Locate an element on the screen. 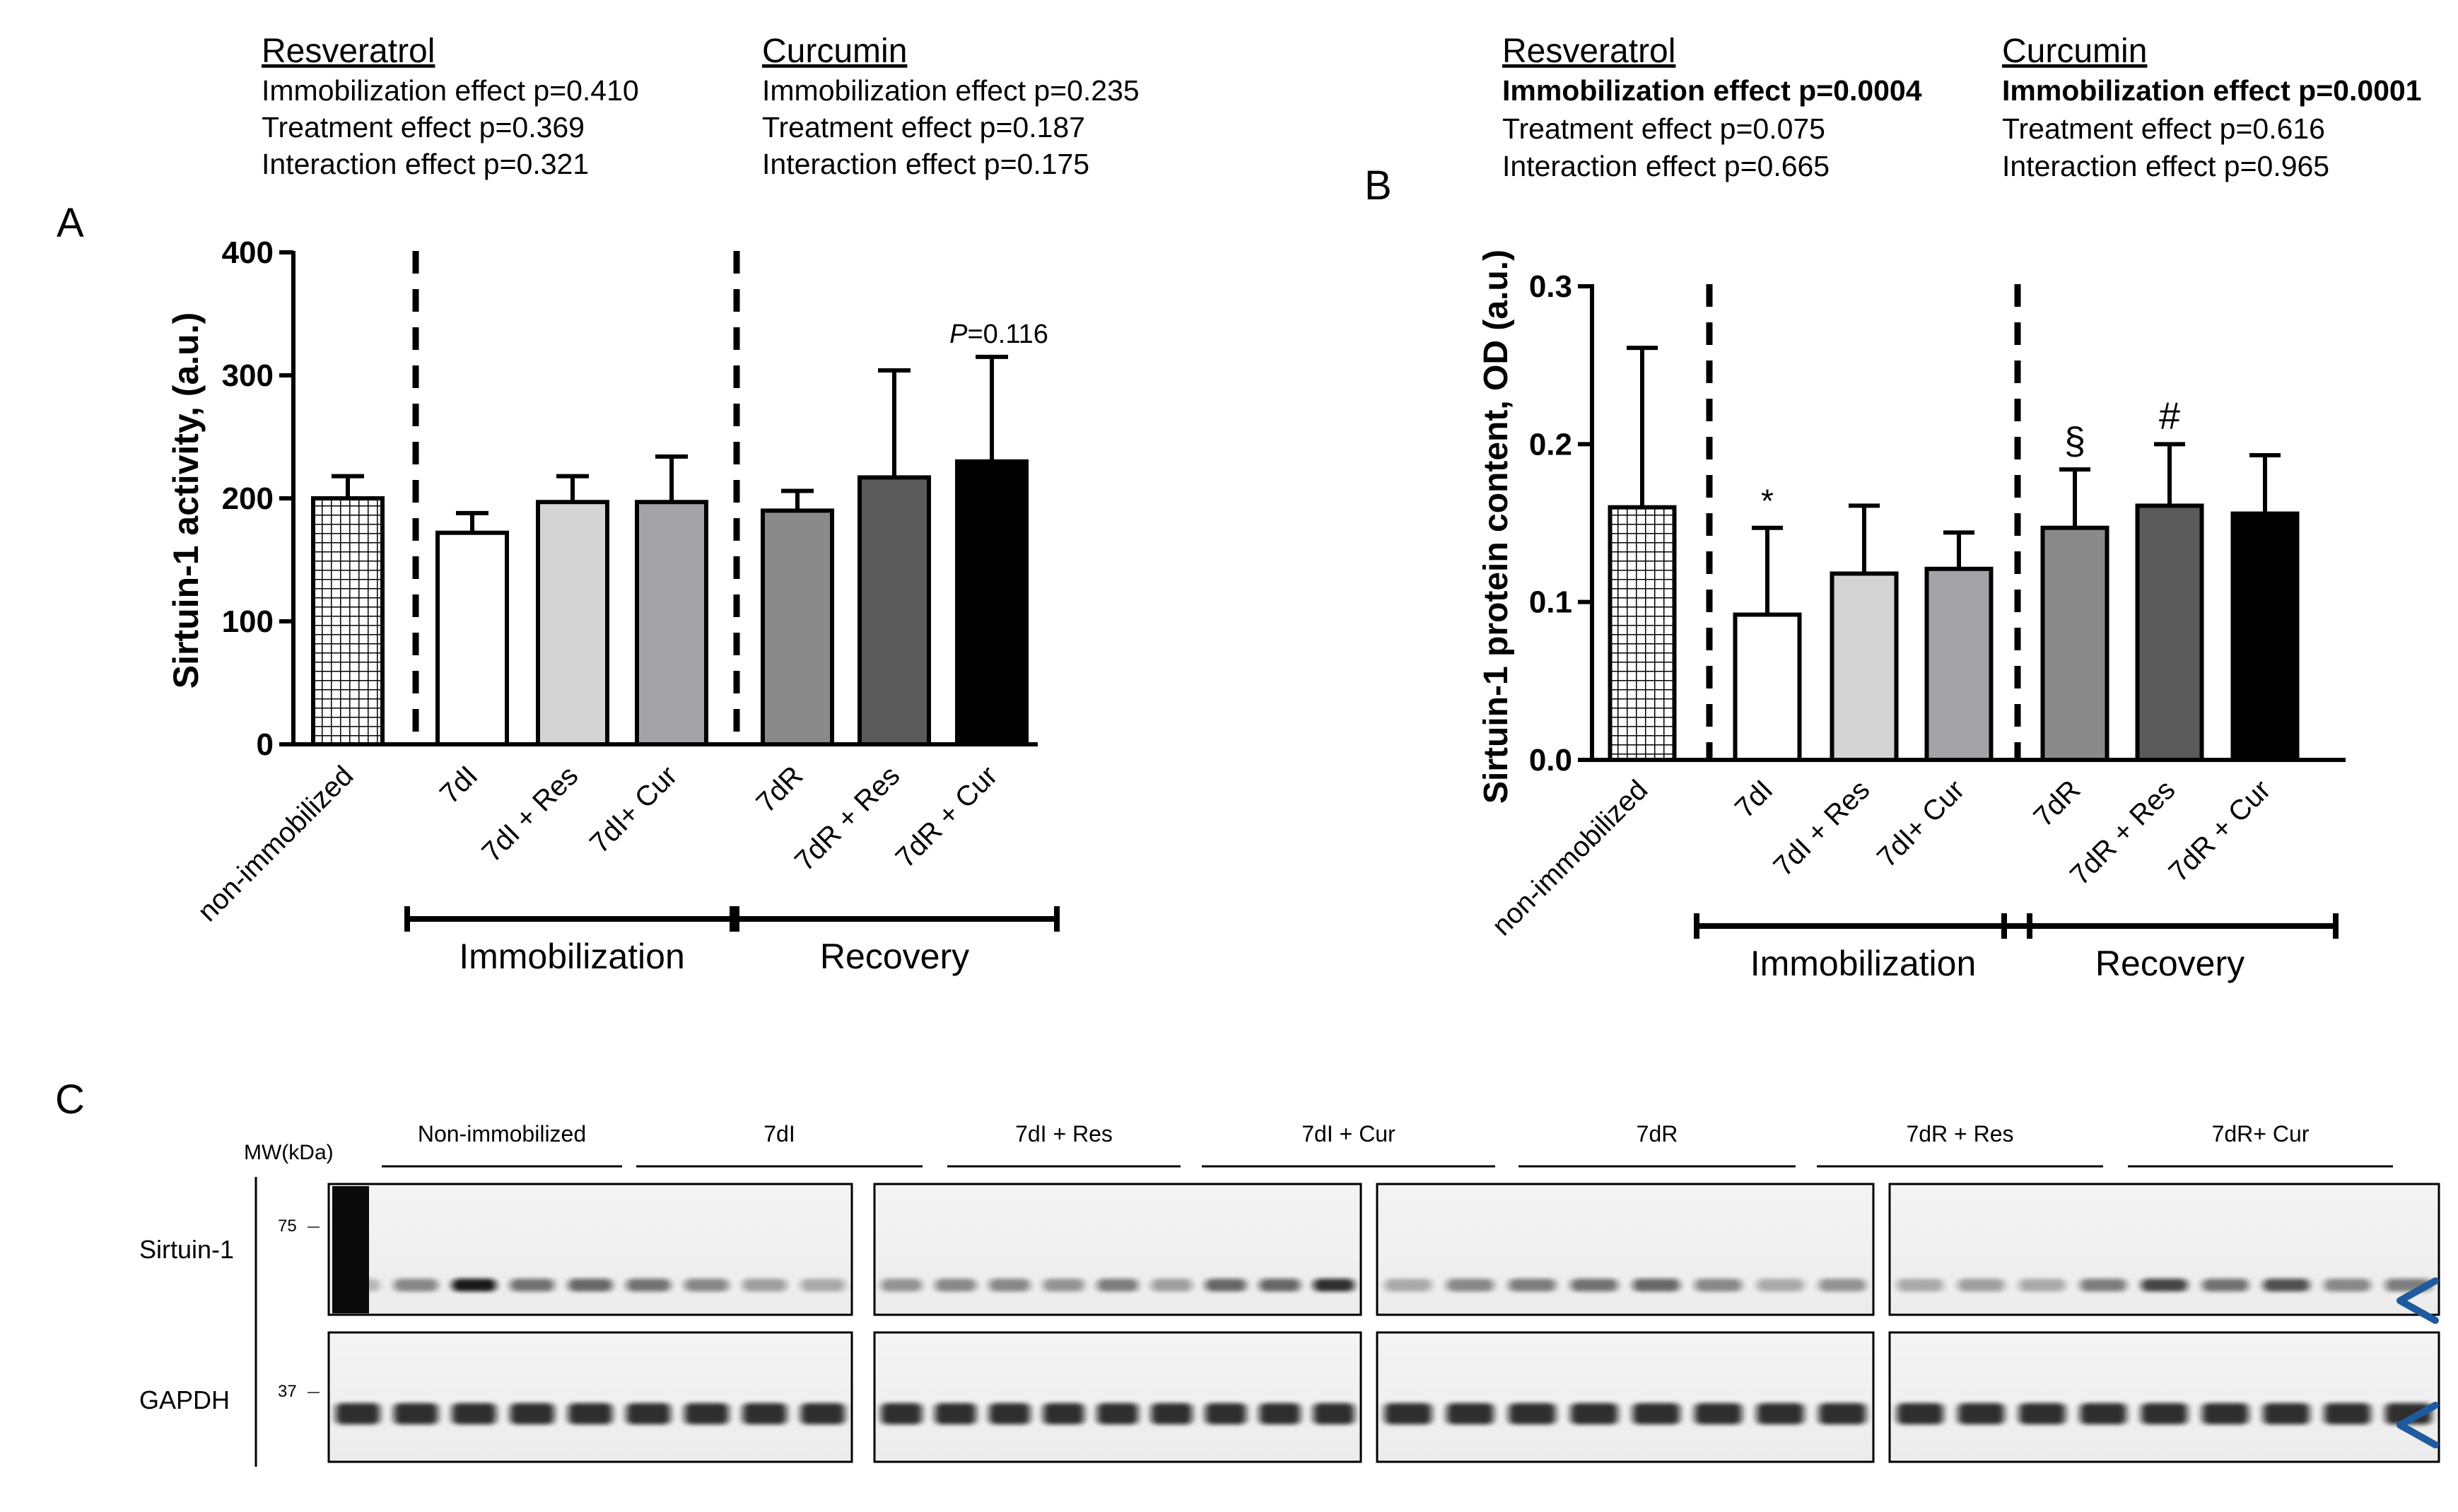 This screenshot has height=1512, width=2458. stats-line: Interaction effect p=0.175 is located at coordinates (925, 164).